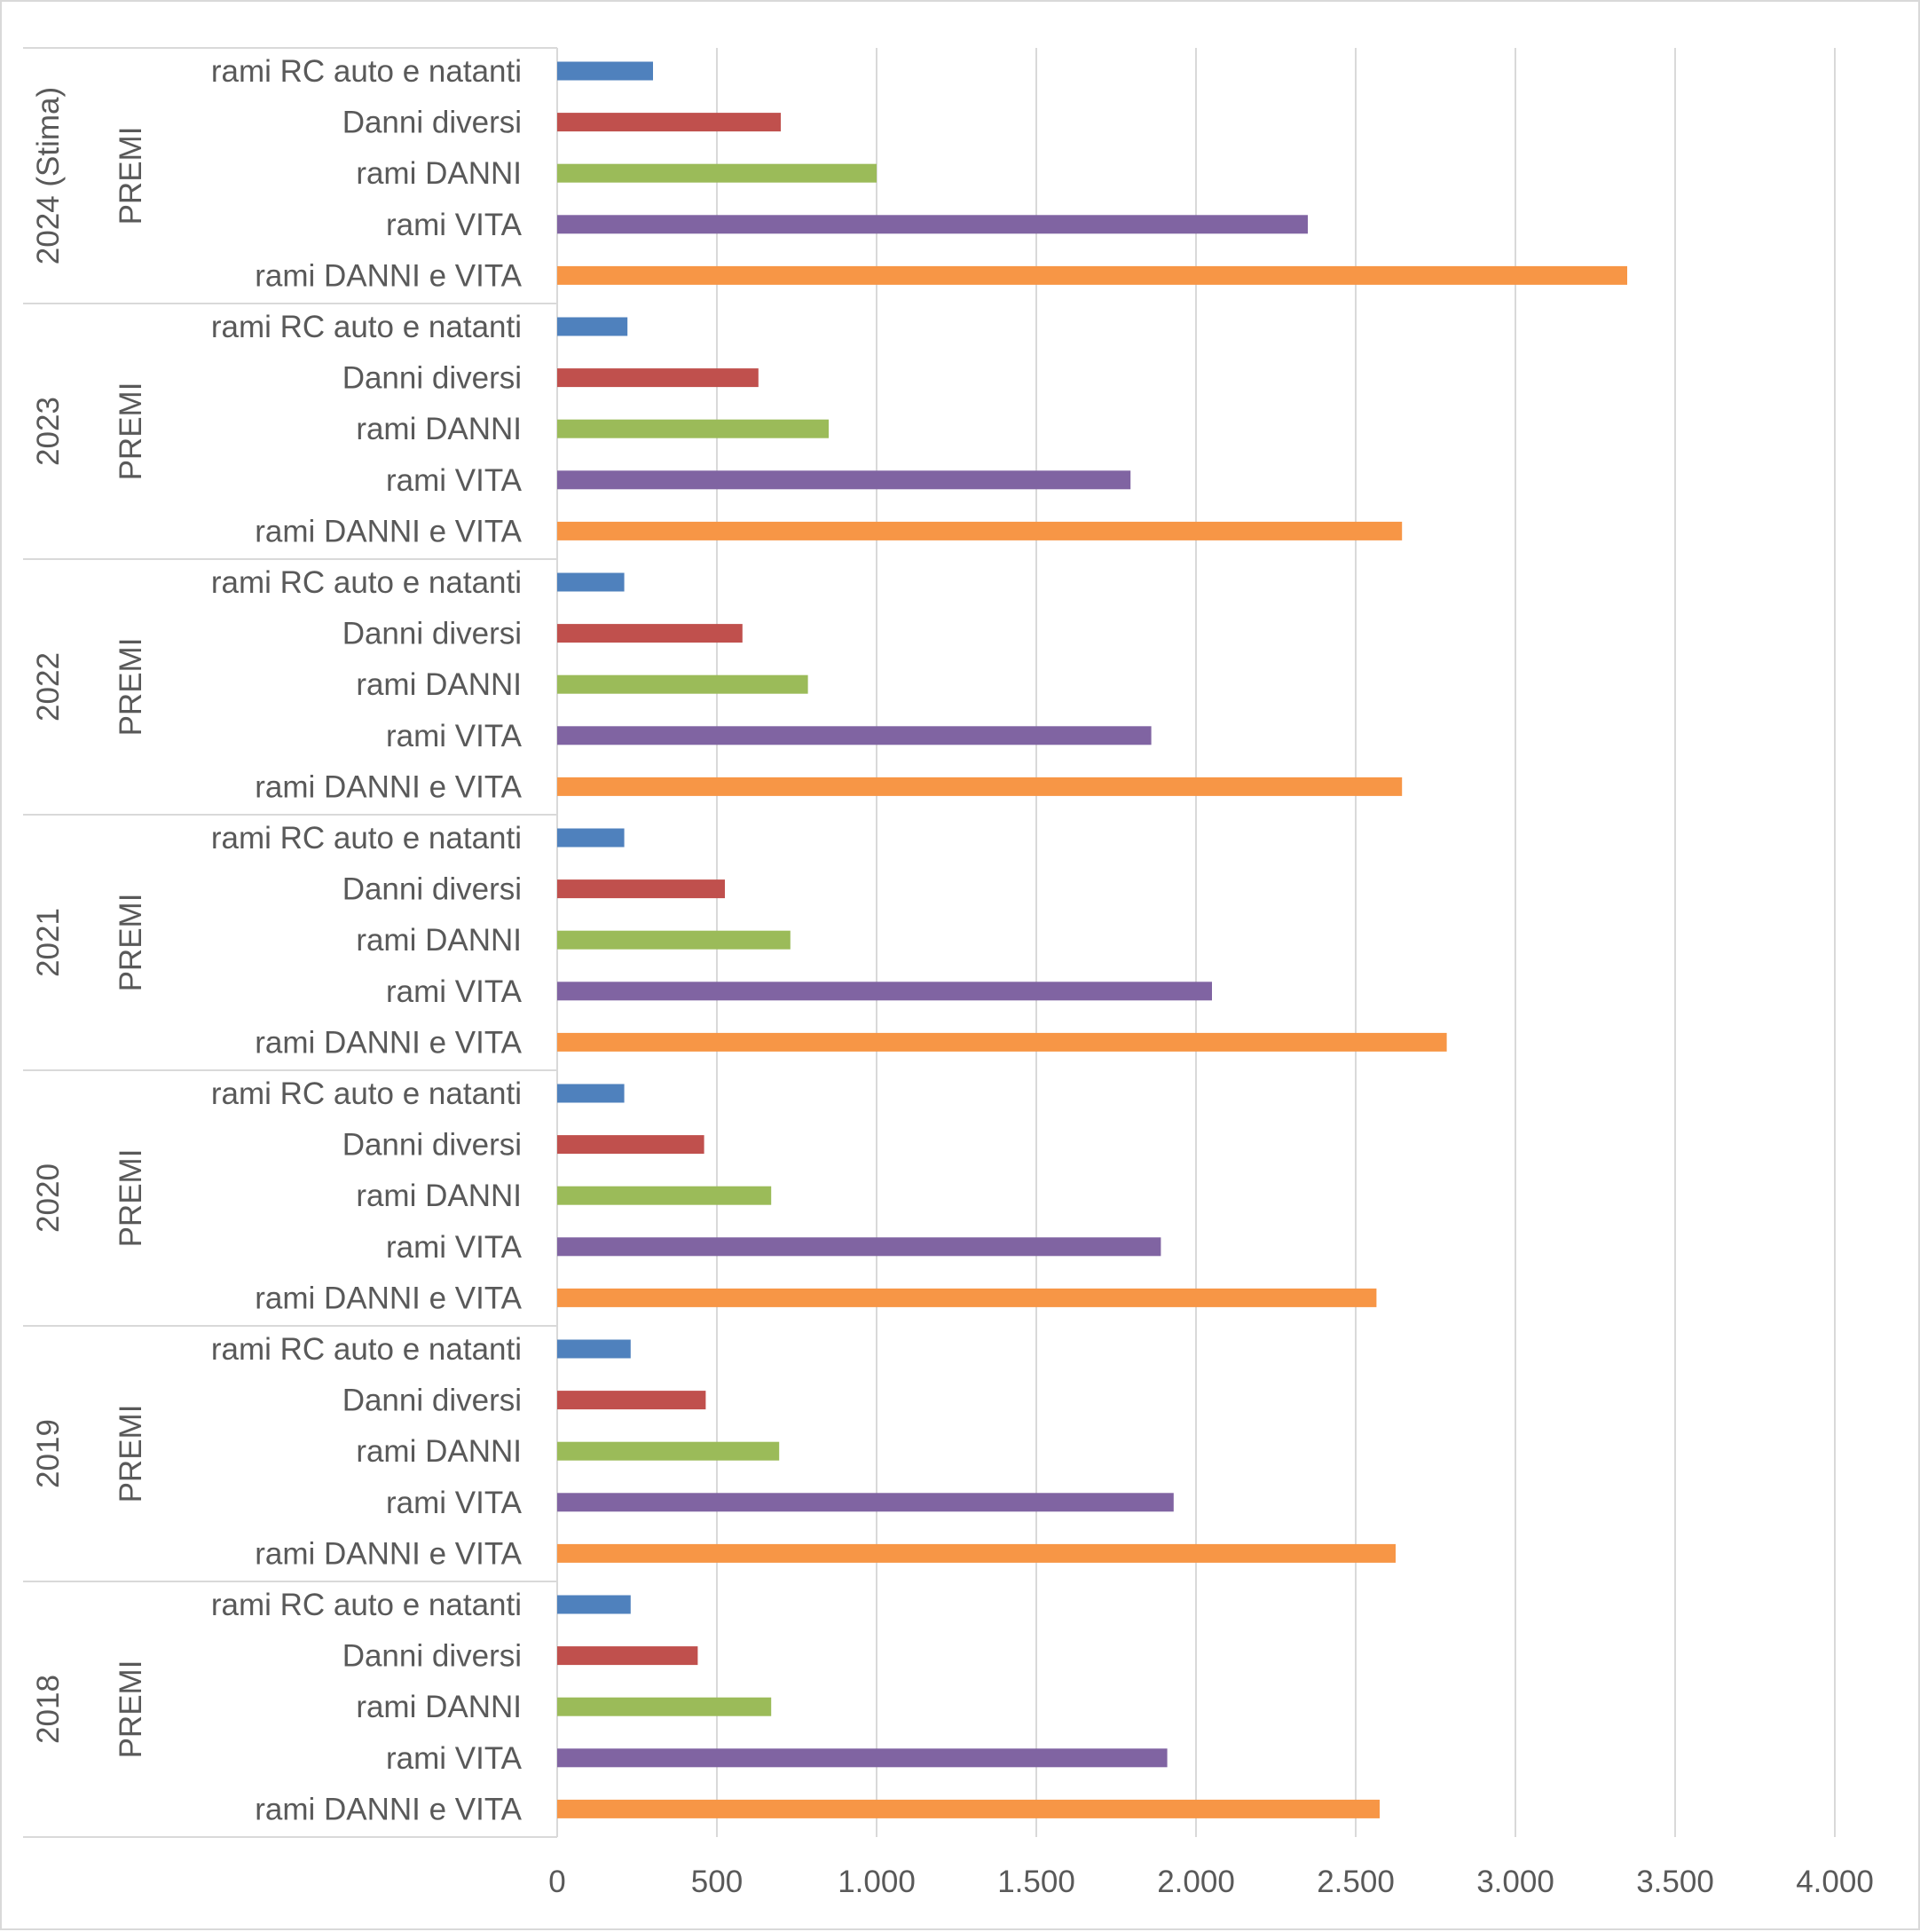 The height and width of the screenshot is (1932, 1920). I want to click on year-label: 2020, so click(49, 1198).